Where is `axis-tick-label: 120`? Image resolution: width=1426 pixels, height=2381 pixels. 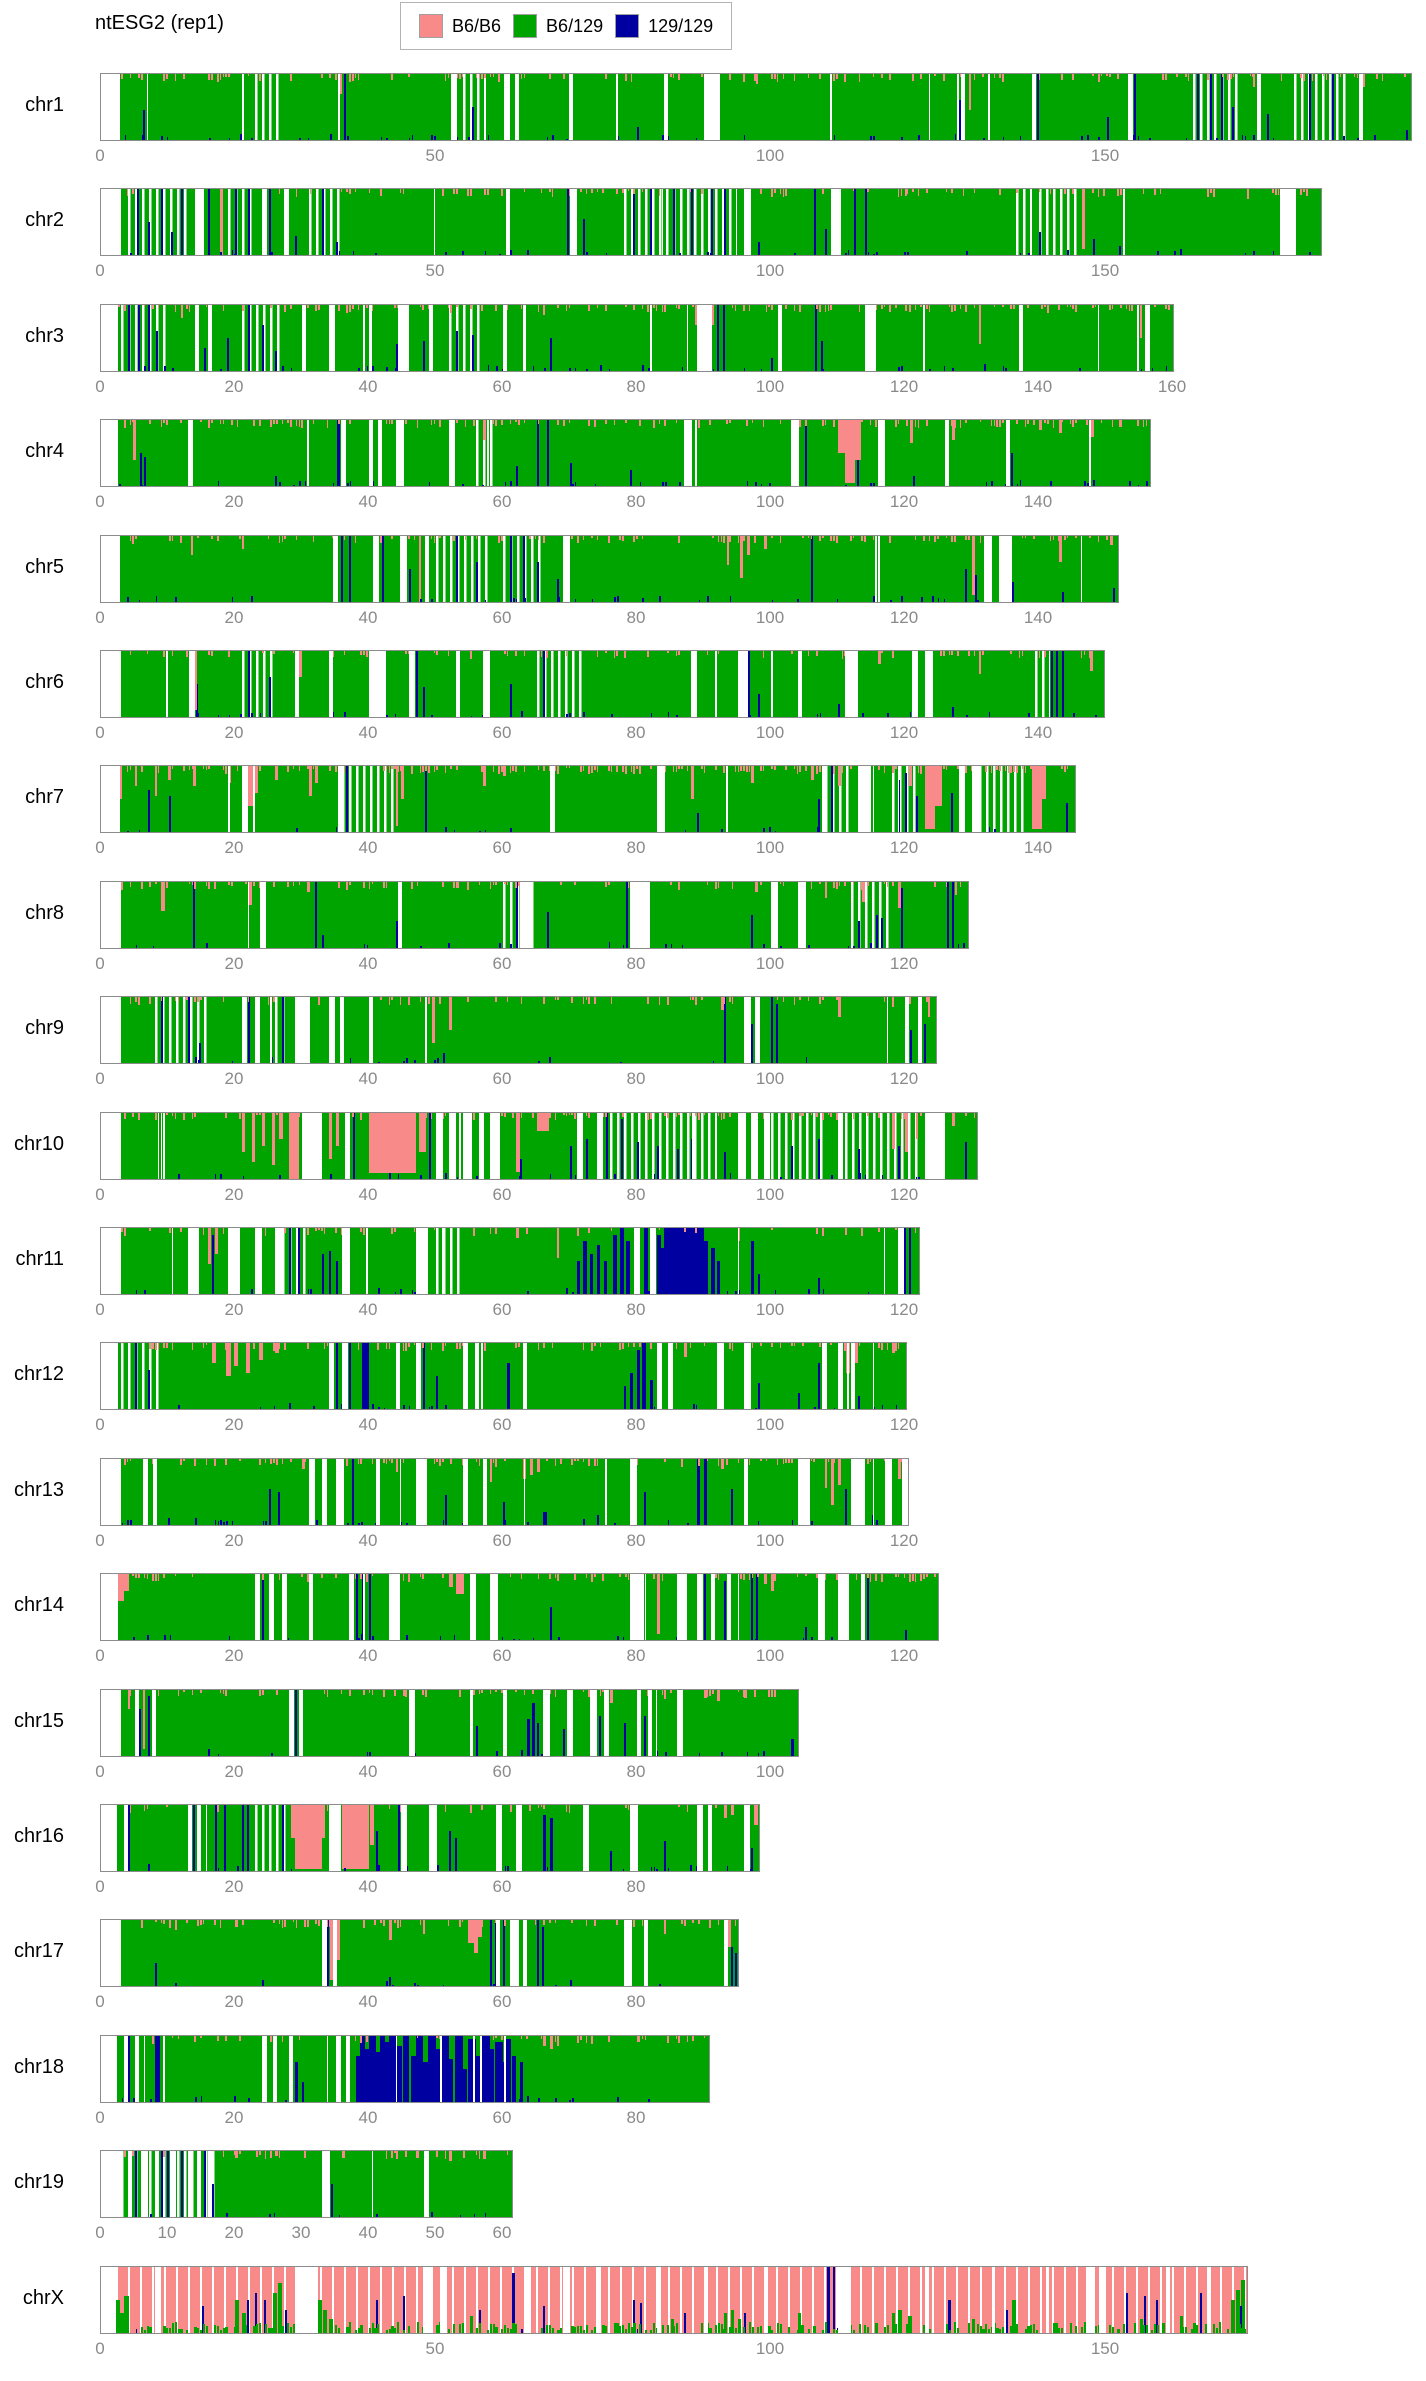
axis-tick-label: 120 is located at coordinates (904, 1309).